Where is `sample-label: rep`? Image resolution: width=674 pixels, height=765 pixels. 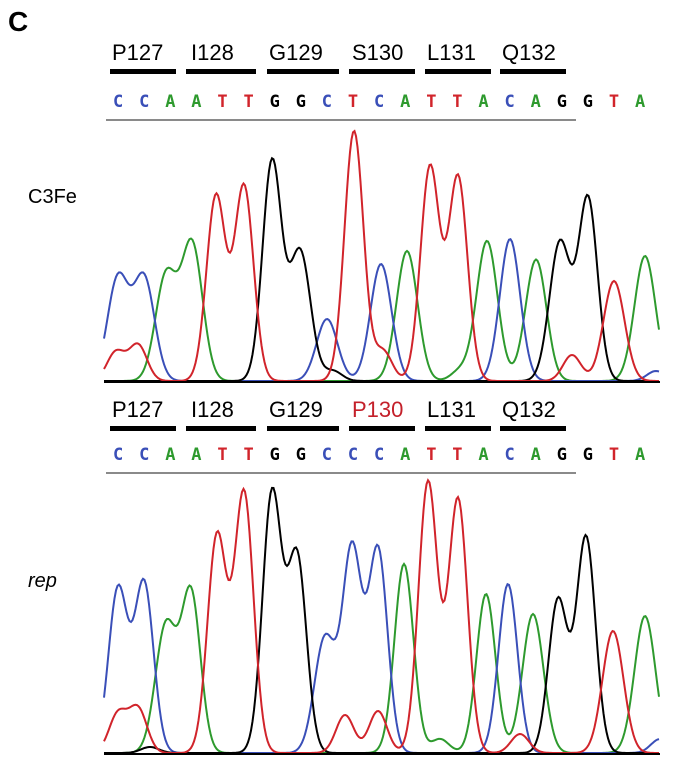
sample-label: rep is located at coordinates (42, 581).